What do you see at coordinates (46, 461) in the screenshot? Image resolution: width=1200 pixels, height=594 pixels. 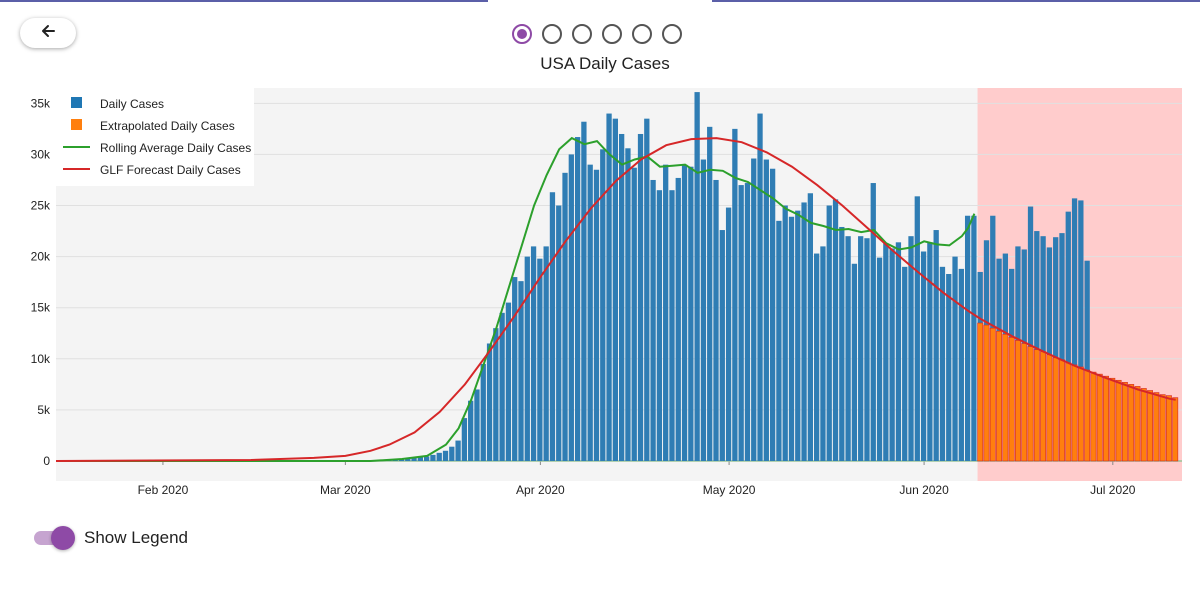 I see `y-tick-label: 0` at bounding box center [46, 461].